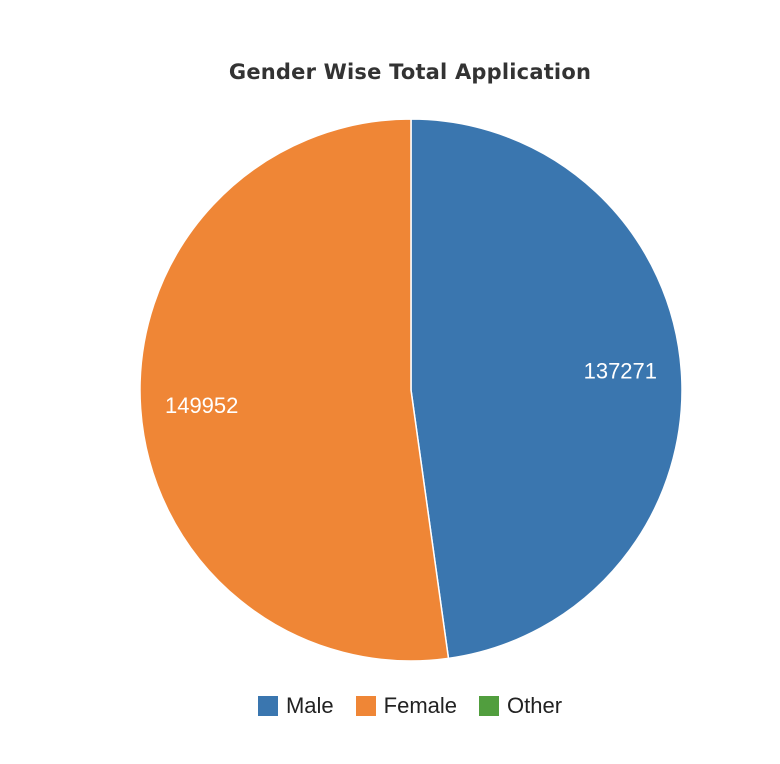 The height and width of the screenshot is (764, 780). I want to click on legend: Male Female Other, so click(390, 706).